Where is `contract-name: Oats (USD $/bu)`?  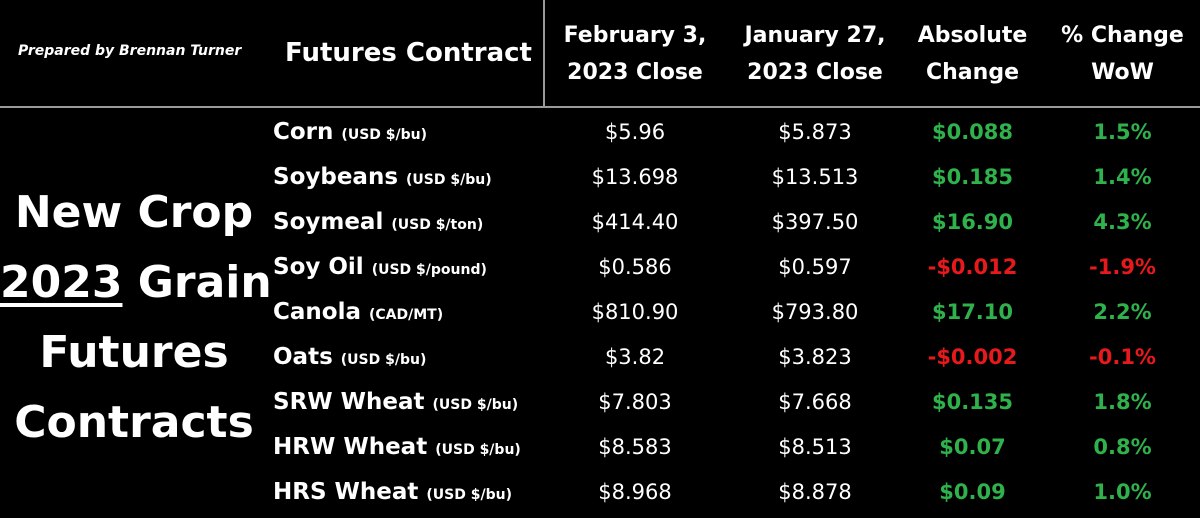
contract-name: Oats (USD $/bu) is located at coordinates (349, 359).